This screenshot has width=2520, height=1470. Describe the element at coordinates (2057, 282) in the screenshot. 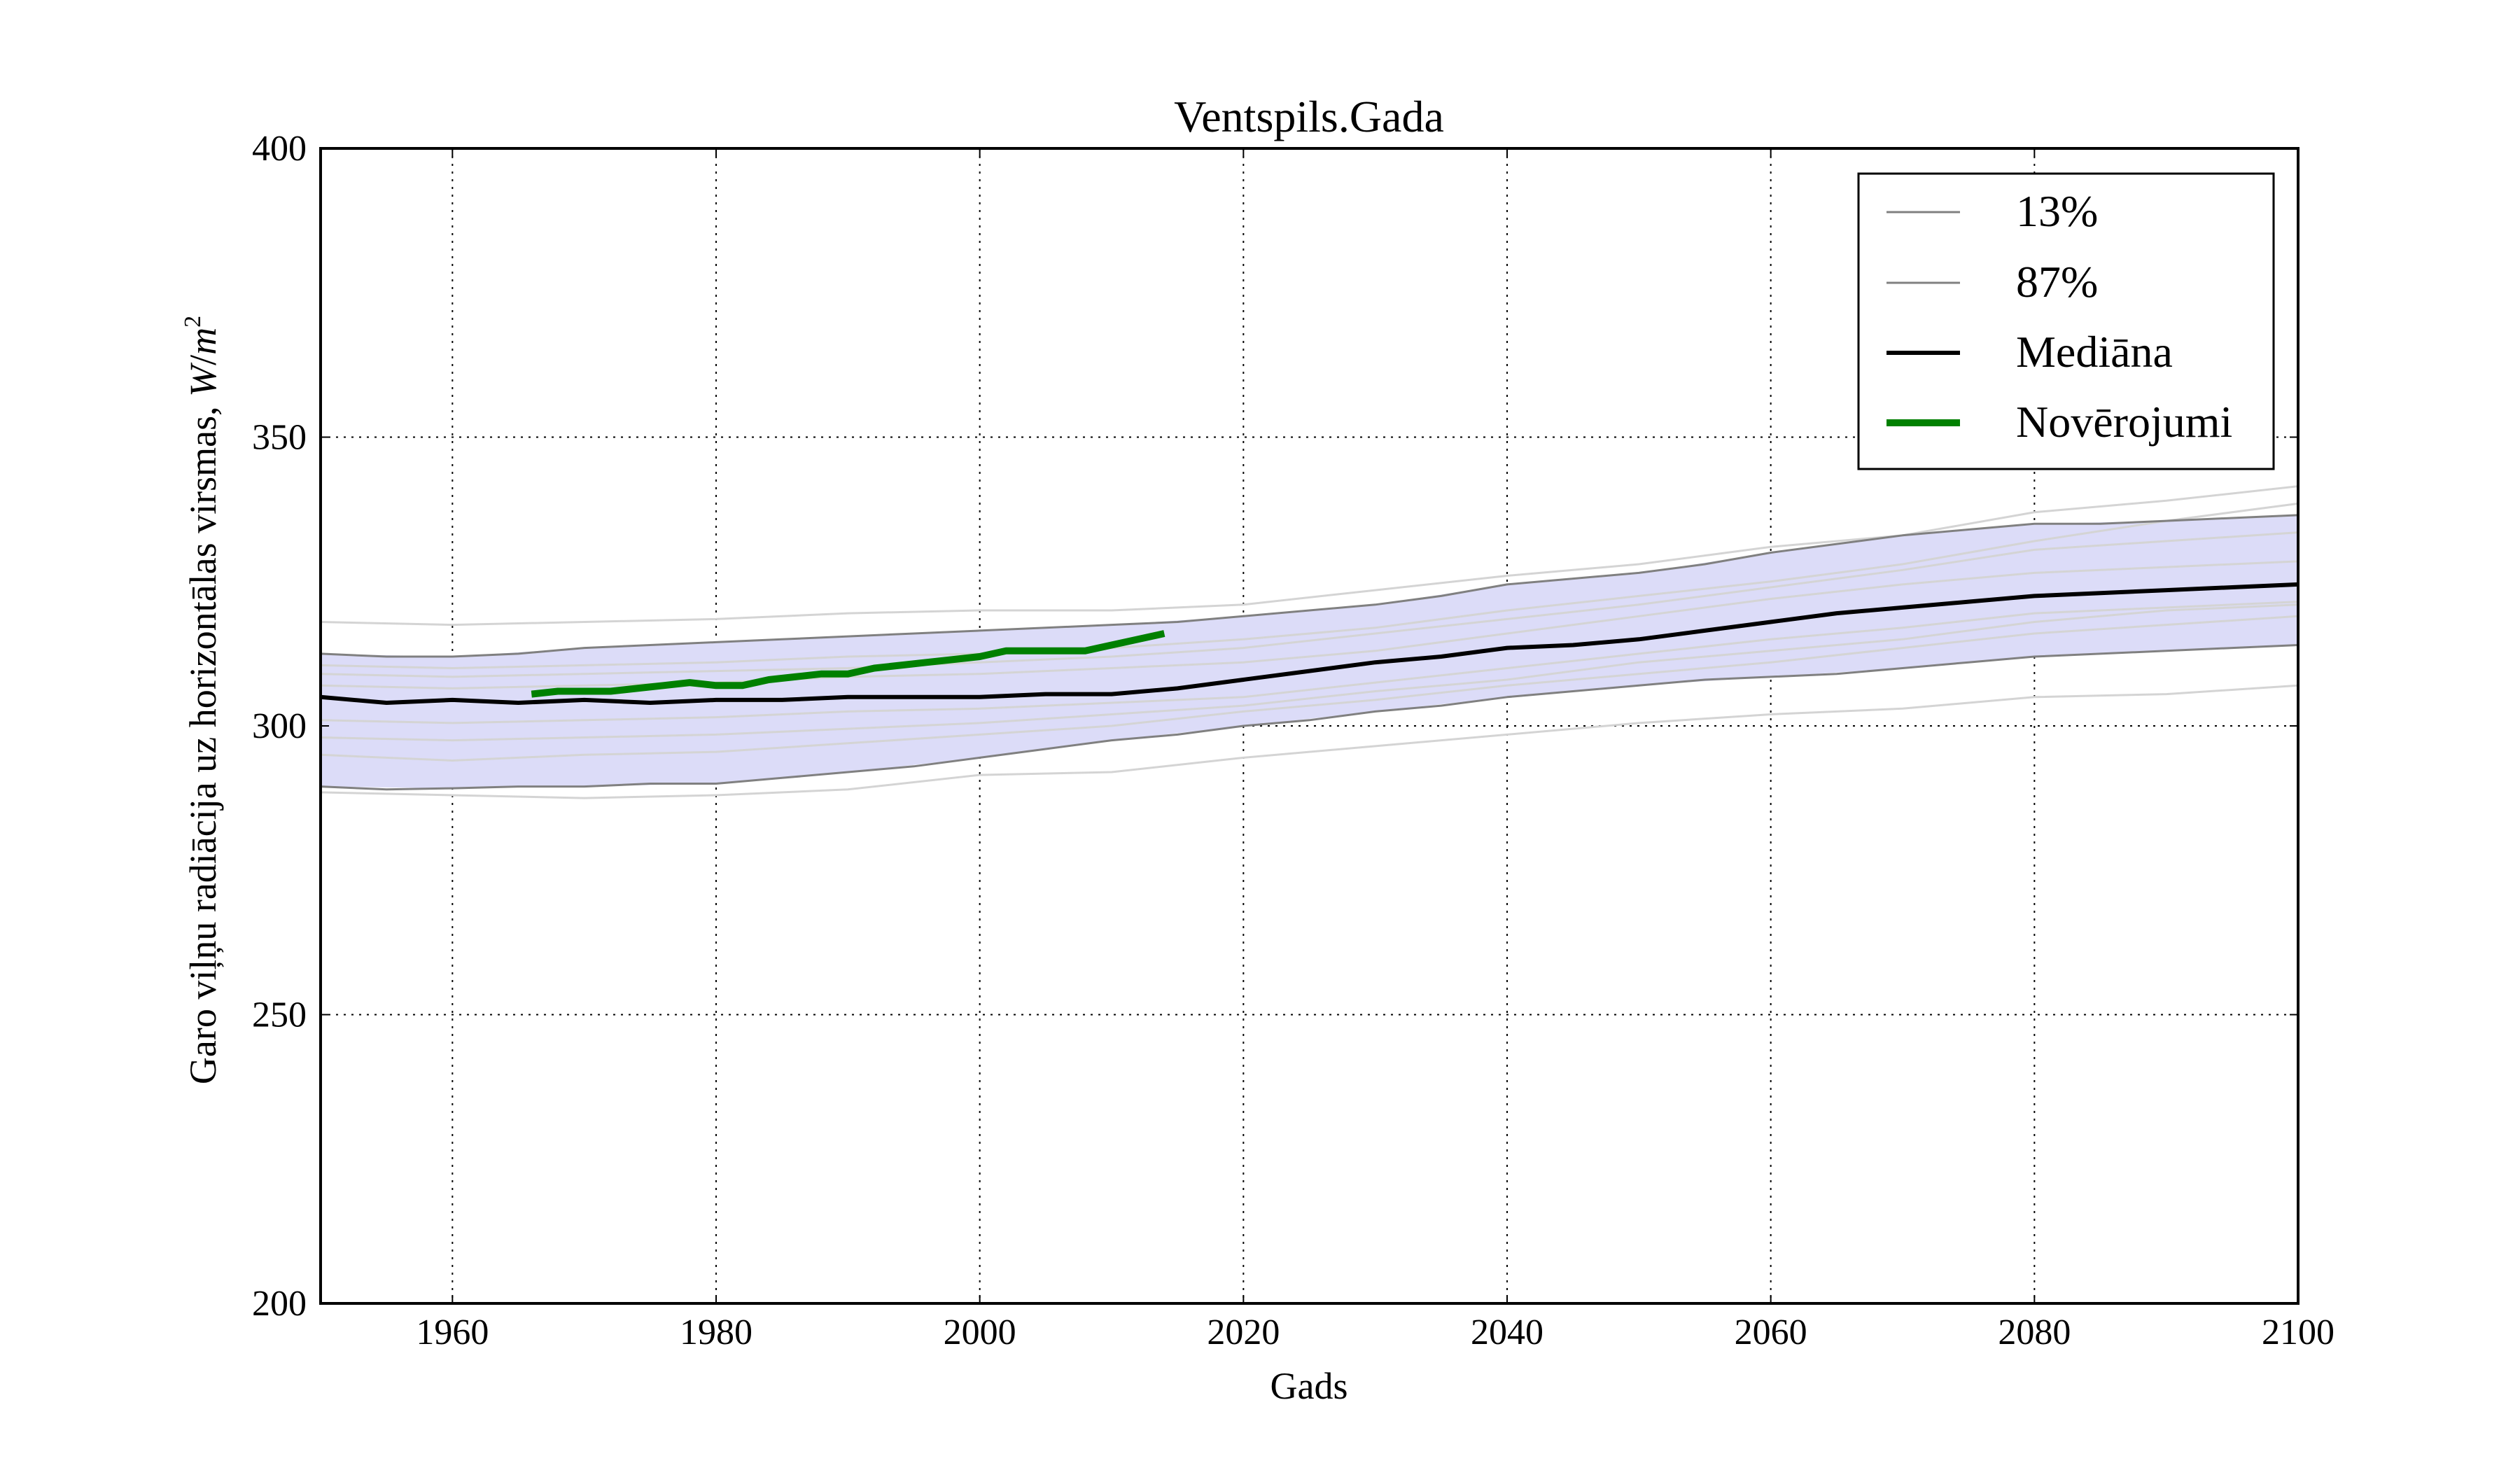

I see `legend-label-87: 87%` at that location.